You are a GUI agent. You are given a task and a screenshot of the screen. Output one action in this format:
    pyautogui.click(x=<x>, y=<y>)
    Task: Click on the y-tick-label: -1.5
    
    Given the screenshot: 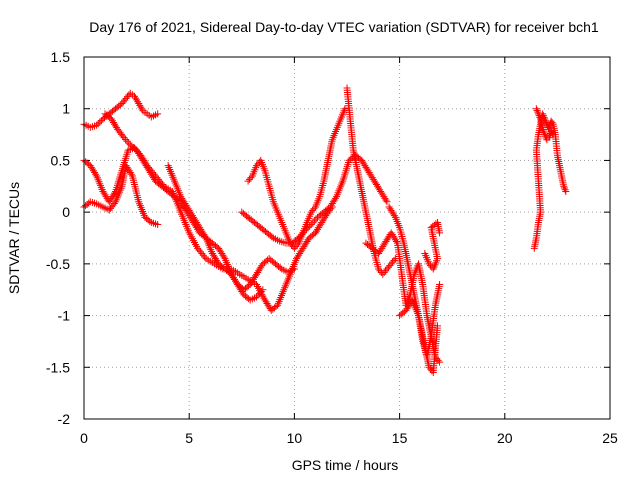 What is the action you would take?
    pyautogui.click(x=58, y=367)
    